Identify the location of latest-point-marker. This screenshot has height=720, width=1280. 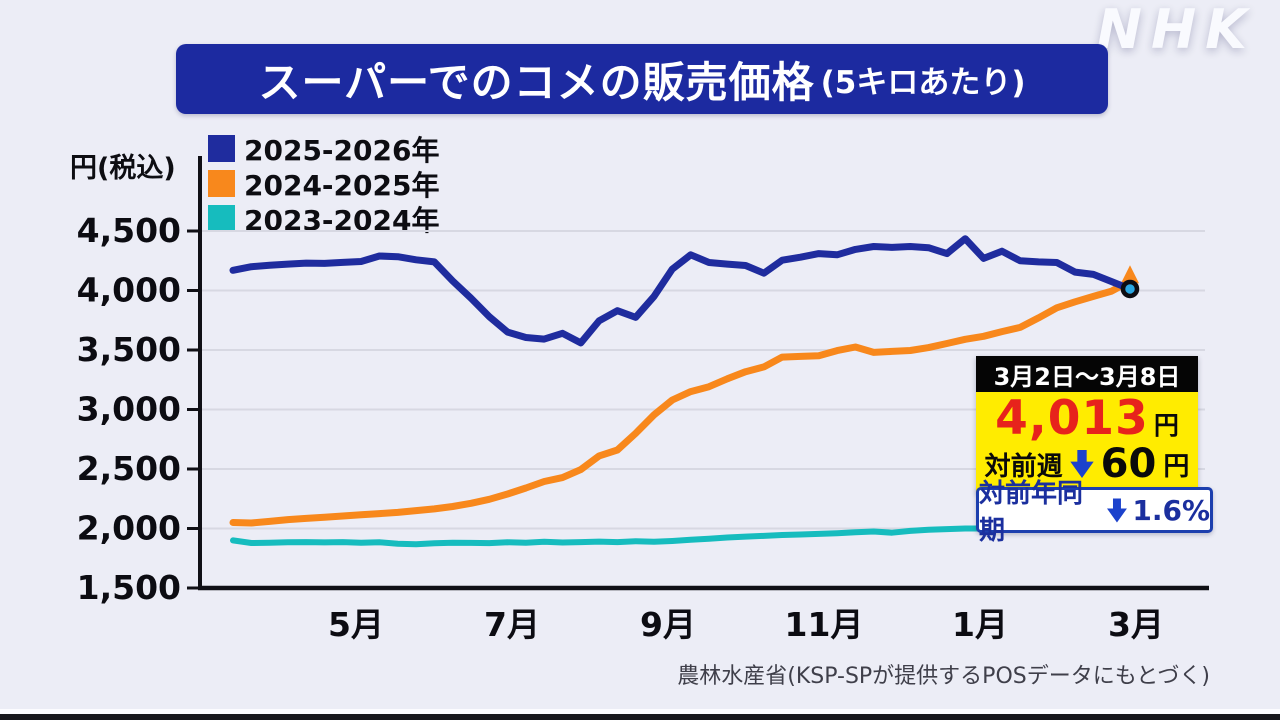
(1130, 289).